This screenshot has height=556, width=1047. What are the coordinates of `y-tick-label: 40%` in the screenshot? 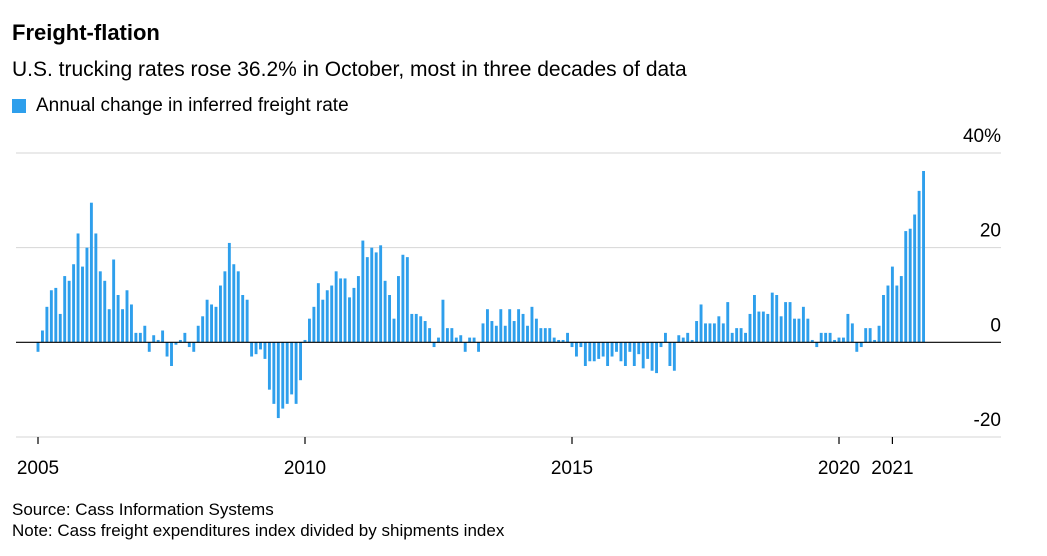 It's located at (982, 136).